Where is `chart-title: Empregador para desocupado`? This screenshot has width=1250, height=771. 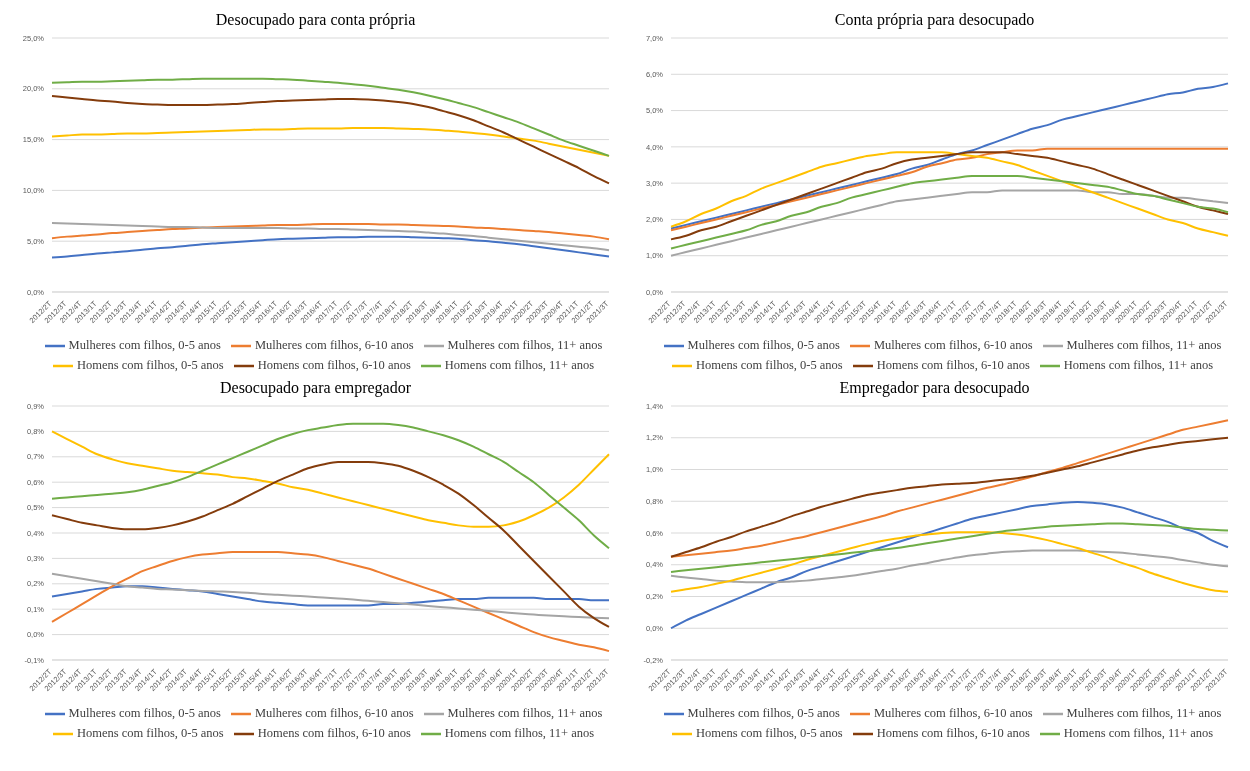
chart-title: Empregador para desocupado is located at coordinates (934, 388).